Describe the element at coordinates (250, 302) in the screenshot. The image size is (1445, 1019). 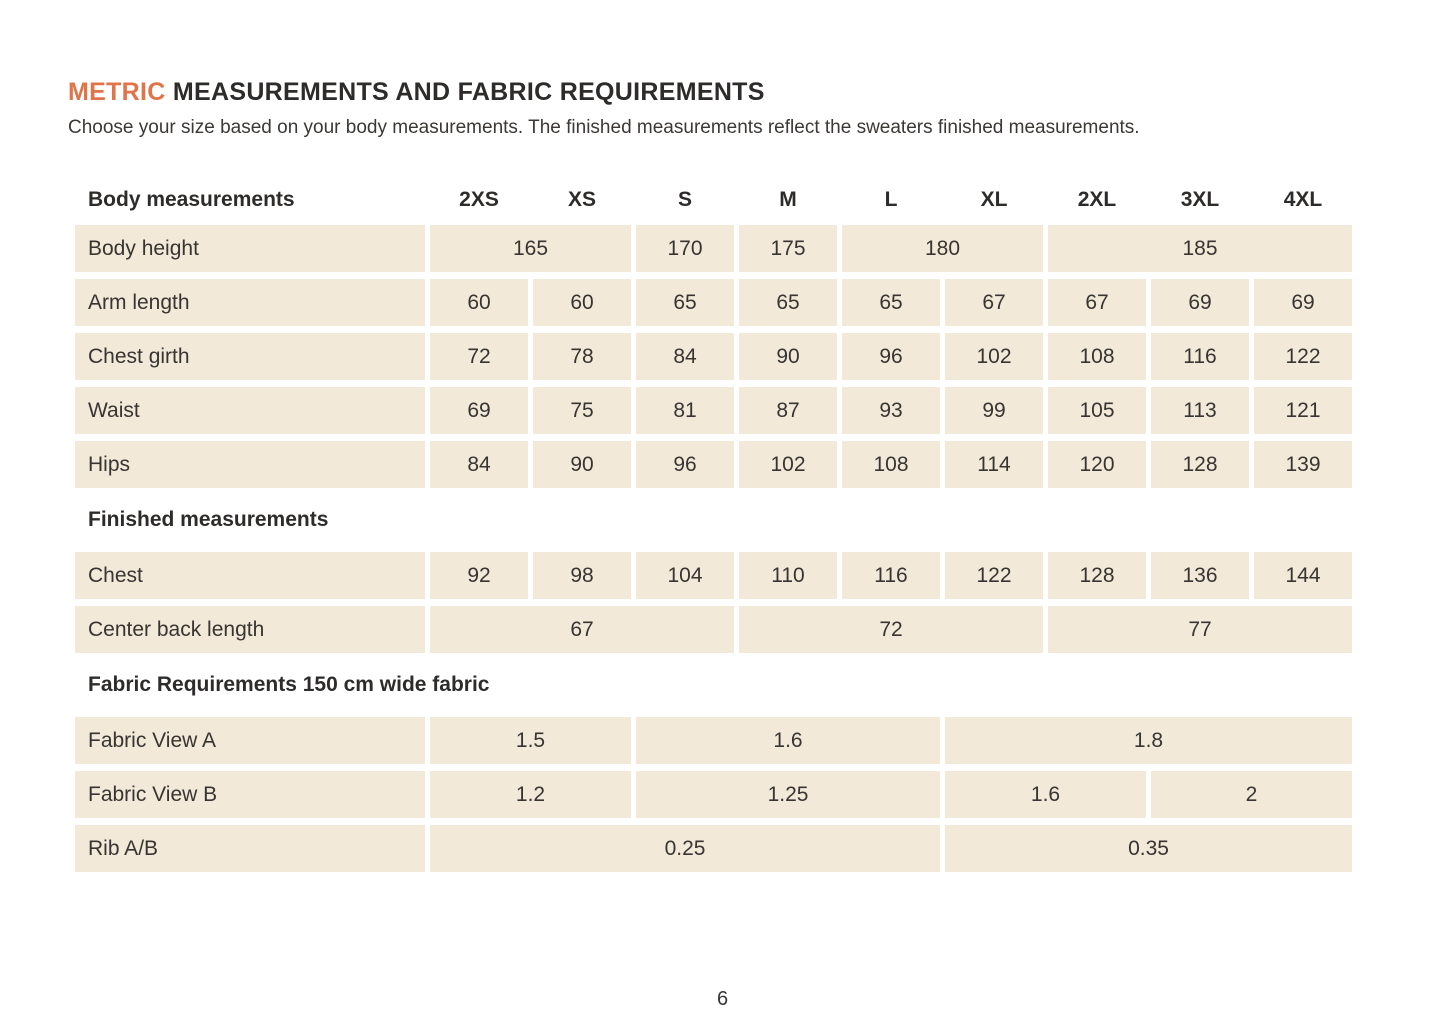
I see `row-label: Arm length` at that location.